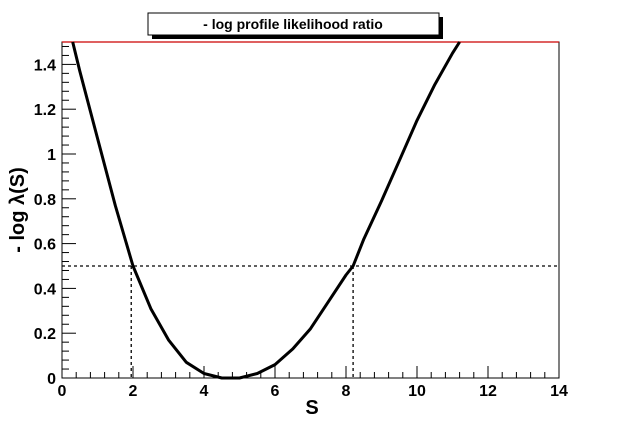  What do you see at coordinates (62, 391) in the screenshot?
I see `x-tick-label: 0` at bounding box center [62, 391].